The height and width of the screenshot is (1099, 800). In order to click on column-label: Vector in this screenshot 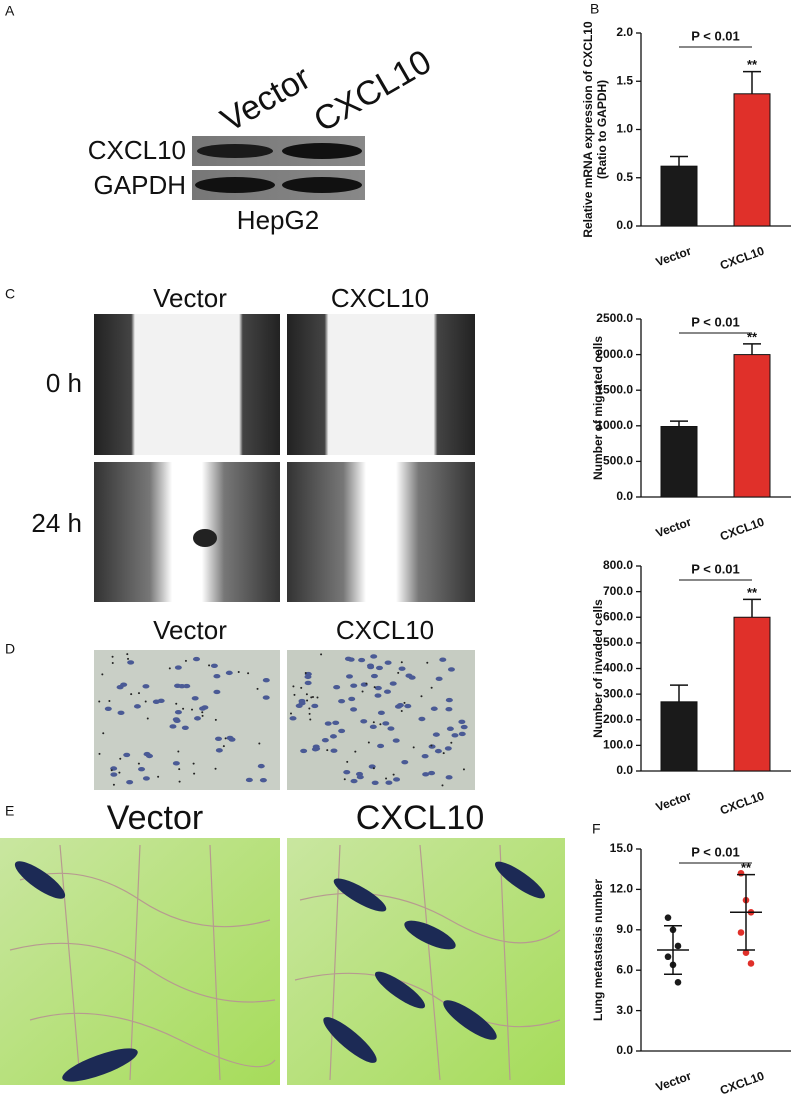, I will do `click(155, 818)`.